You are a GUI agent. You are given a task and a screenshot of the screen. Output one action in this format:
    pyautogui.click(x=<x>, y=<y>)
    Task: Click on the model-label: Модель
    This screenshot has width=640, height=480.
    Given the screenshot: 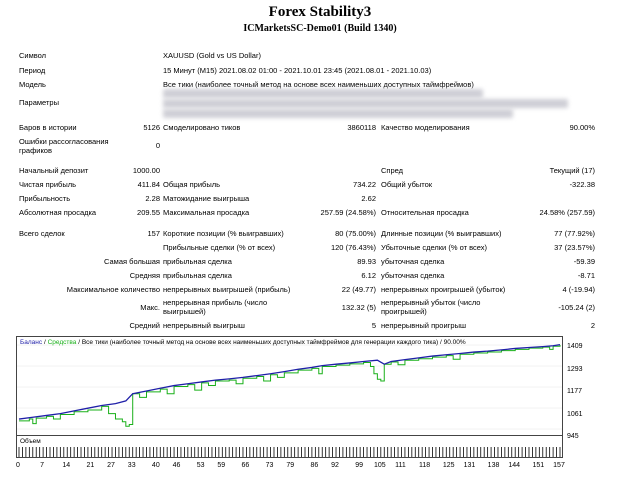 What is the action you would take?
    pyautogui.click(x=32, y=84)
    